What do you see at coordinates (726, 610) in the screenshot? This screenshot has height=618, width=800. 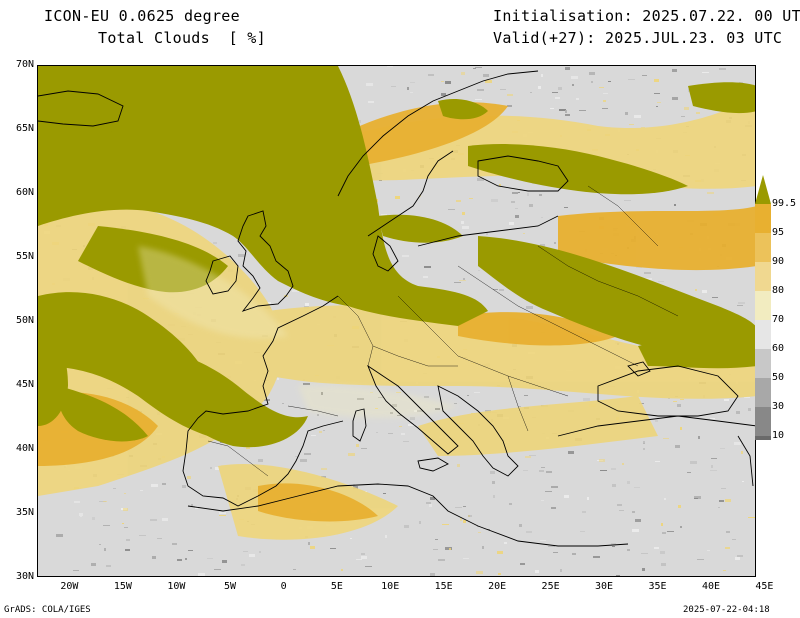 I see `footer-timestamp: 2025-07-22-04:18` at bounding box center [726, 610].